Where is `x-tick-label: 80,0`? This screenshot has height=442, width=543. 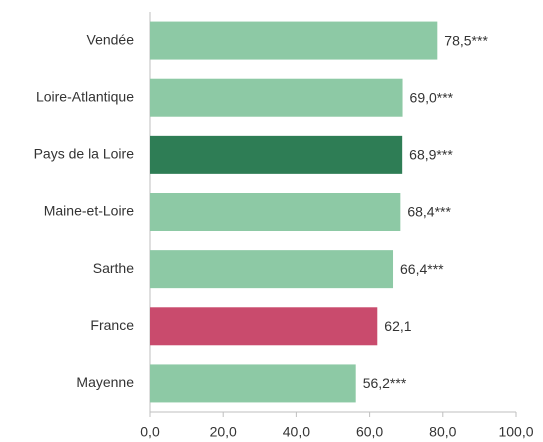 x-tick-label: 80,0 is located at coordinates (442, 432).